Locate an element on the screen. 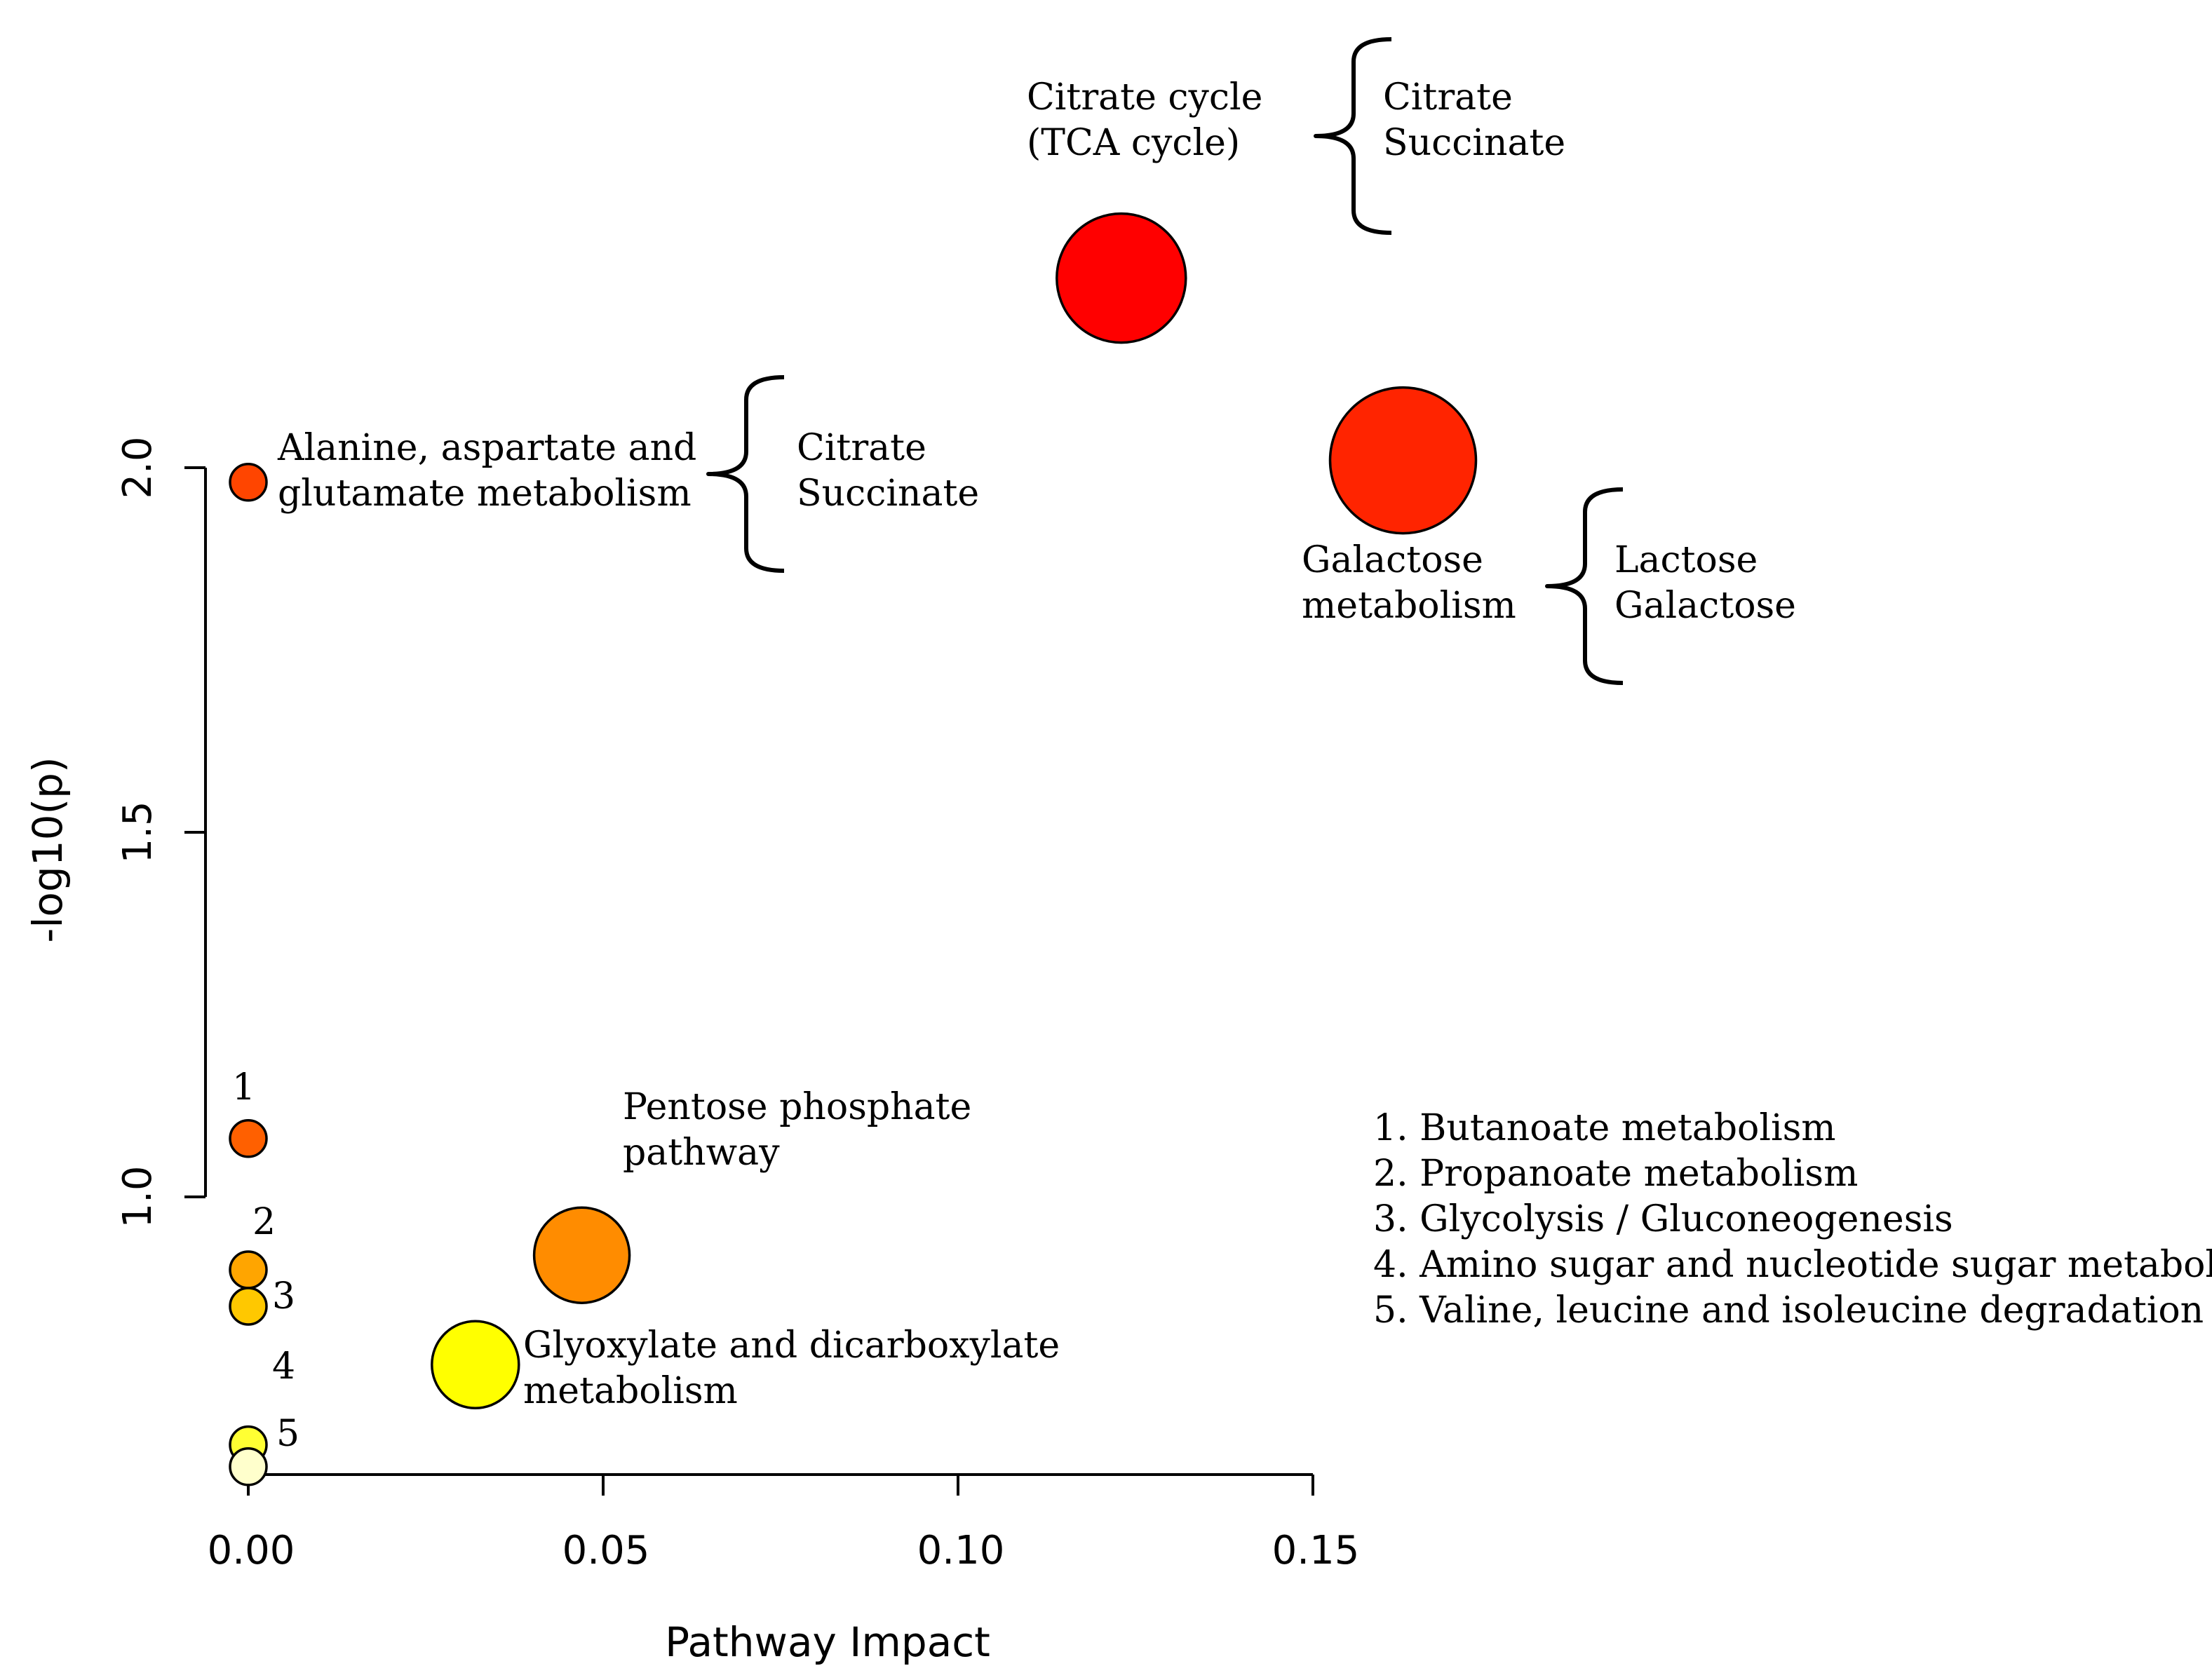  alanine-brace is located at coordinates (745, 474).